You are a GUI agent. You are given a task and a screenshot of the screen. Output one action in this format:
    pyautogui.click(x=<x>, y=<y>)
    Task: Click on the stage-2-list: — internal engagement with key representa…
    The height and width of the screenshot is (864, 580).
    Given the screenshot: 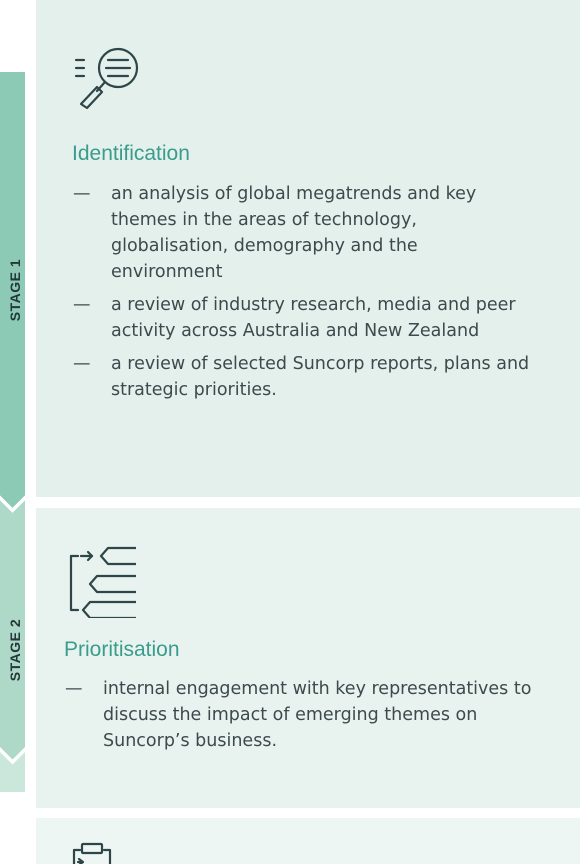 What is the action you would take?
    pyautogui.click(x=310, y=718)
    